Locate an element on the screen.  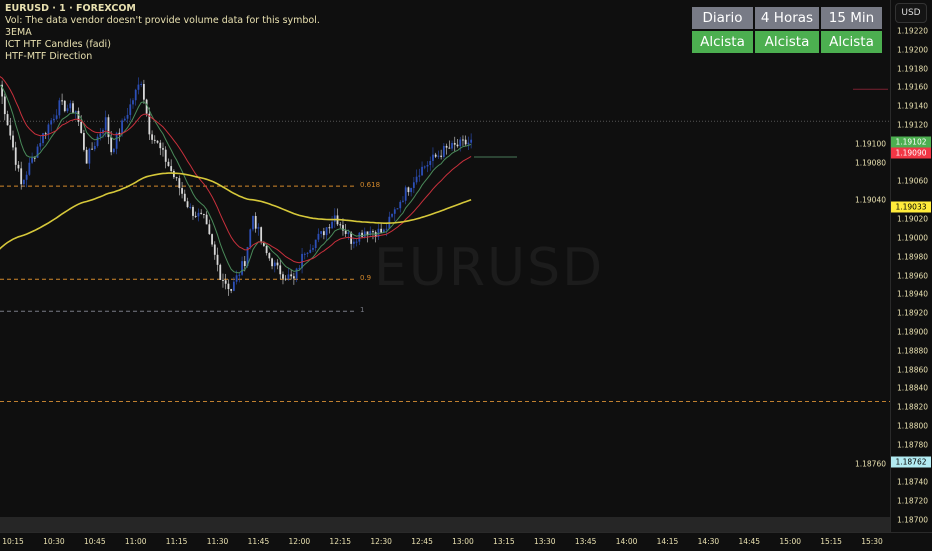
price-label: 1.18920 is located at coordinates (912, 313).